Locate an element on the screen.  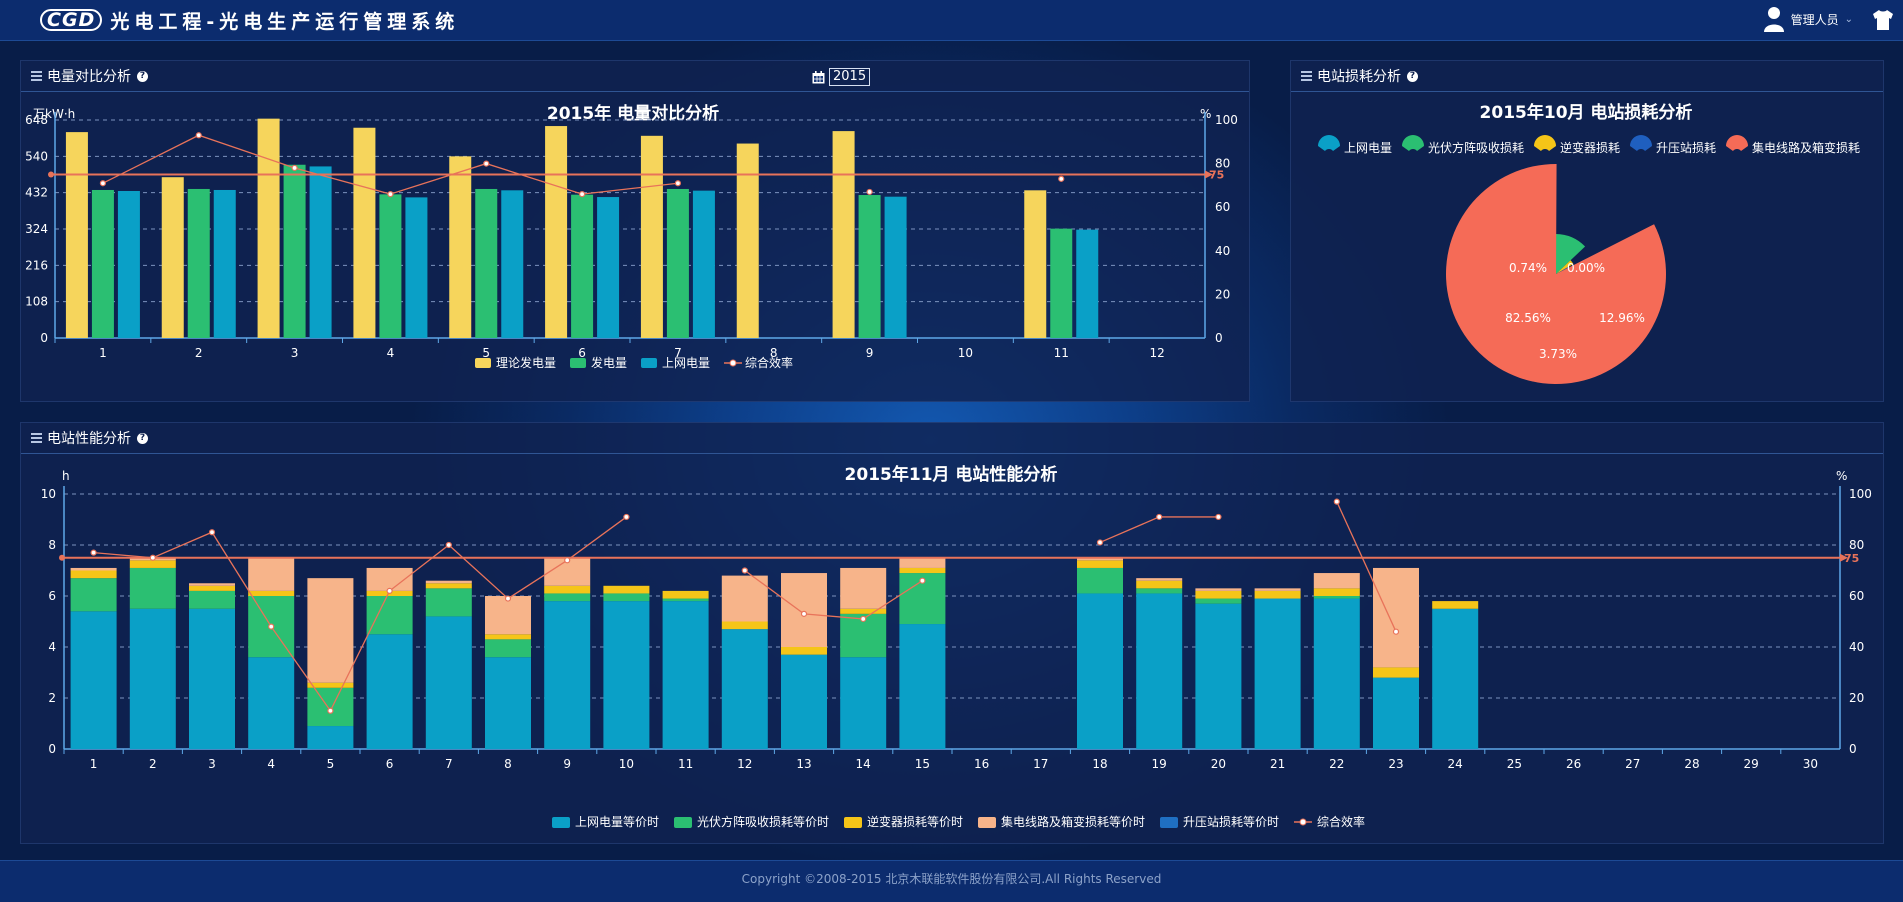
year-selector: 2015 is located at coordinates (841, 77).